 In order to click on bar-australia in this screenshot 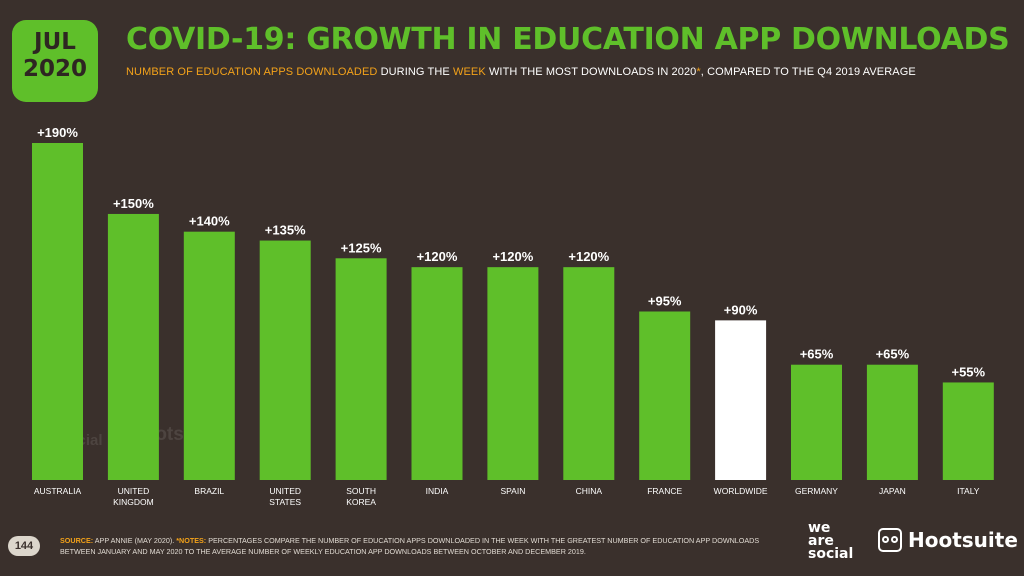, I will do `click(57, 311)`.